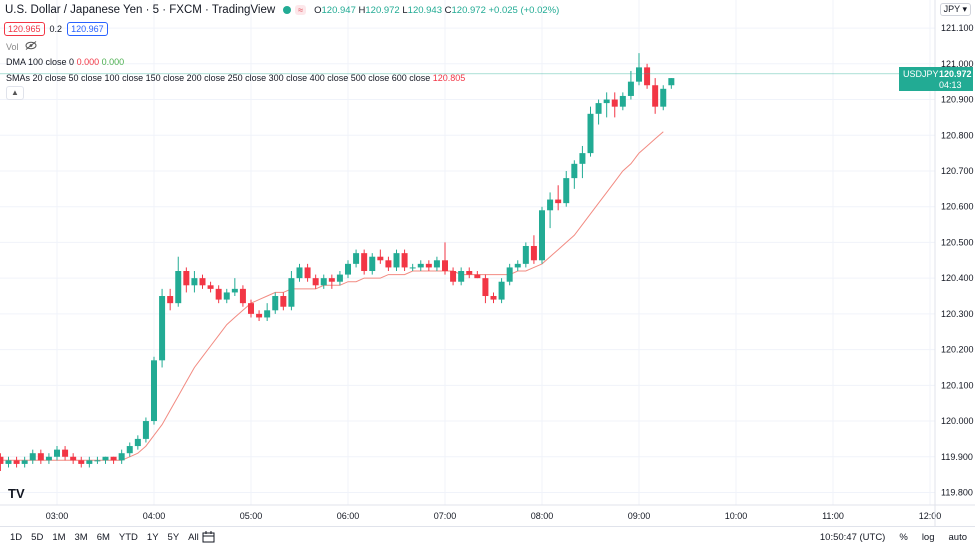 This screenshot has width=975, height=549. I want to click on x-tick-label: 05:00, so click(251, 516).